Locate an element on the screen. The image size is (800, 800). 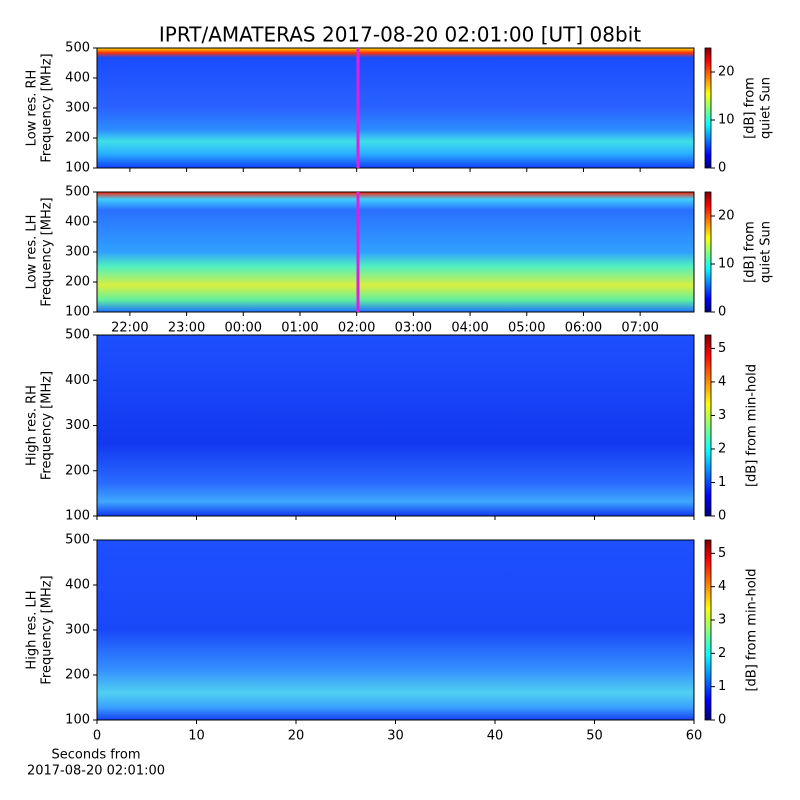
y-axis-label: Low res. LH is located at coordinates (32, 252).